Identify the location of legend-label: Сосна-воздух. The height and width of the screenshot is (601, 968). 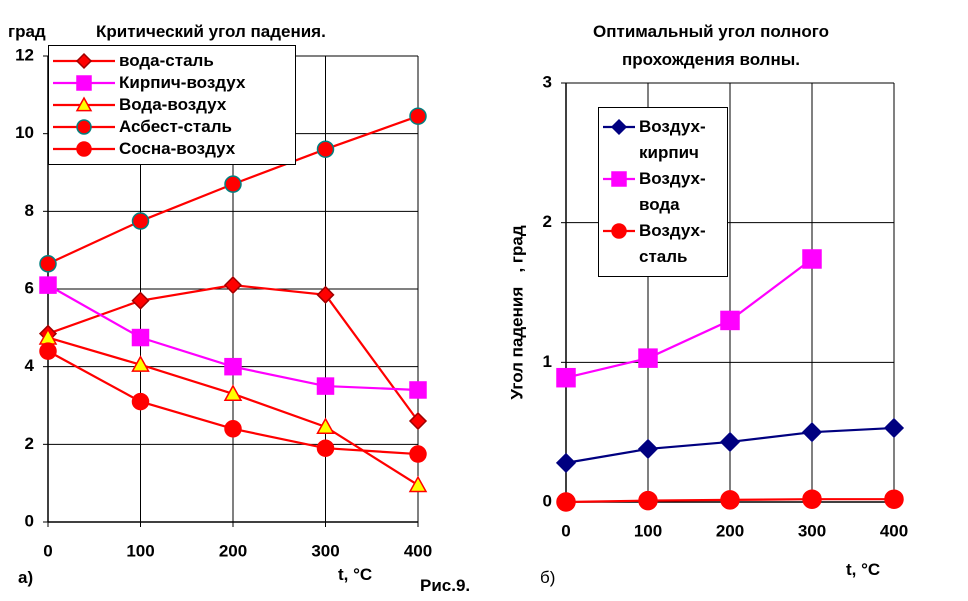
(177, 148).